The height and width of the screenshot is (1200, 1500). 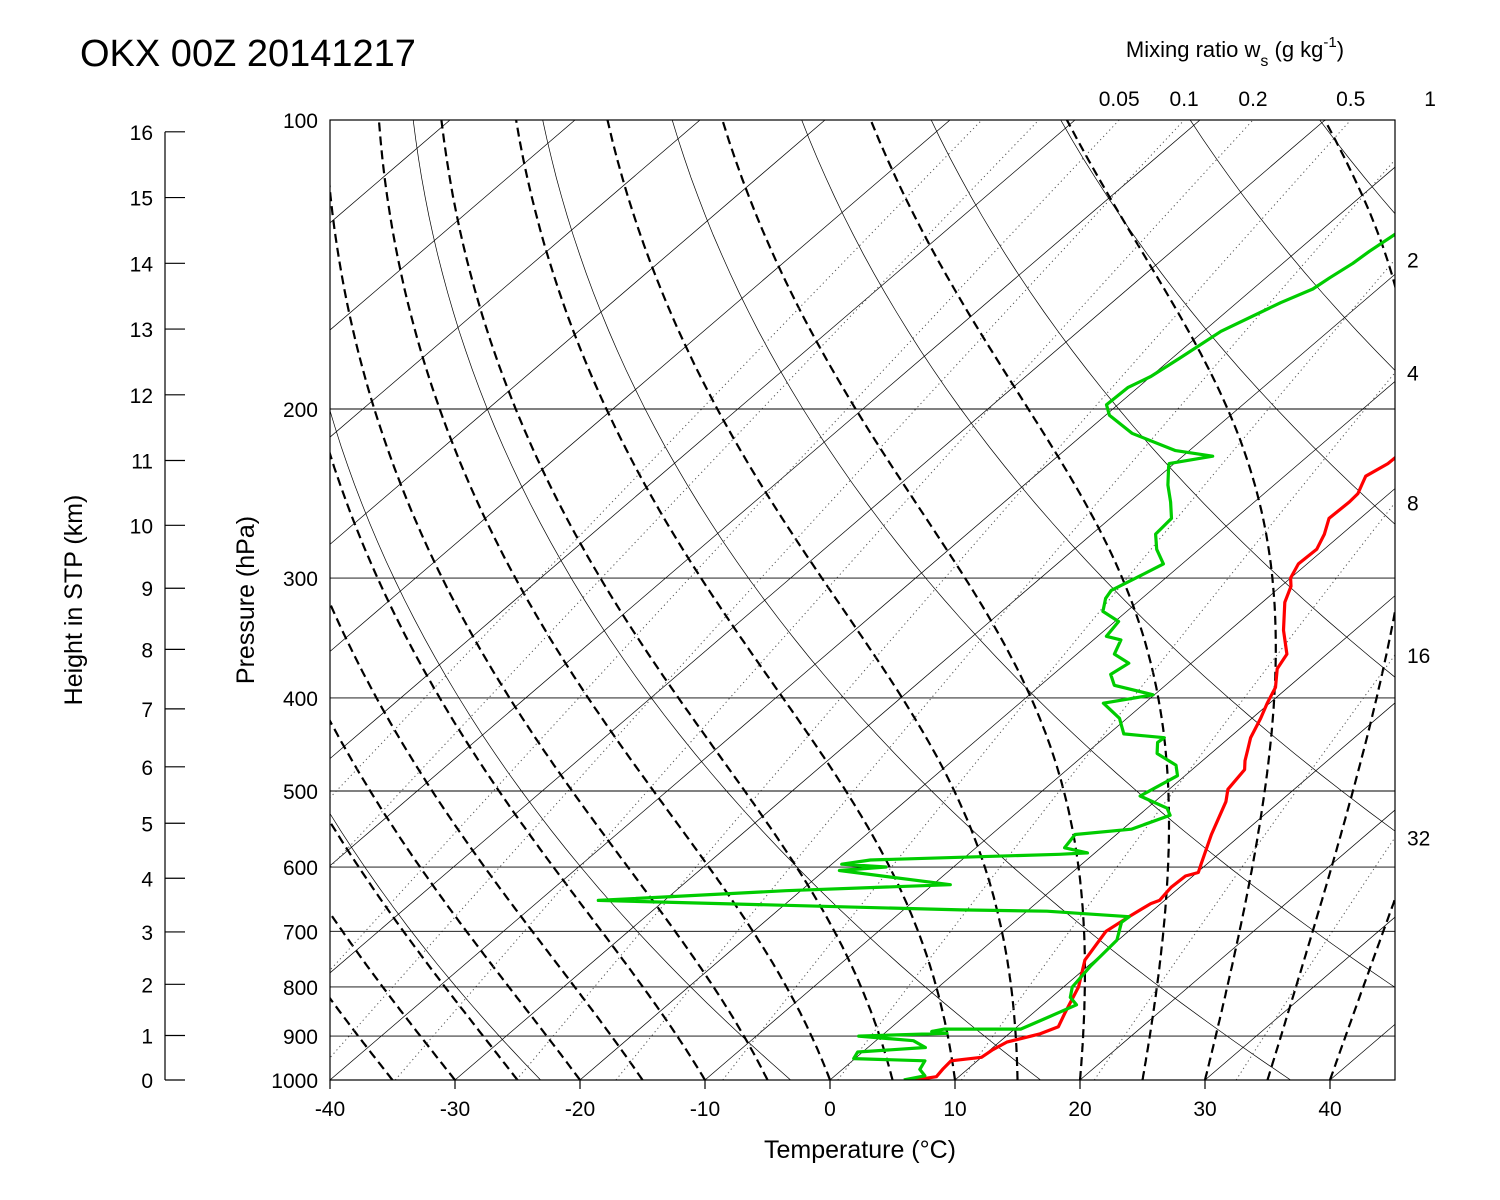 What do you see at coordinates (300, 579) in the screenshot?
I see `pressure-tick-label: 300` at bounding box center [300, 579].